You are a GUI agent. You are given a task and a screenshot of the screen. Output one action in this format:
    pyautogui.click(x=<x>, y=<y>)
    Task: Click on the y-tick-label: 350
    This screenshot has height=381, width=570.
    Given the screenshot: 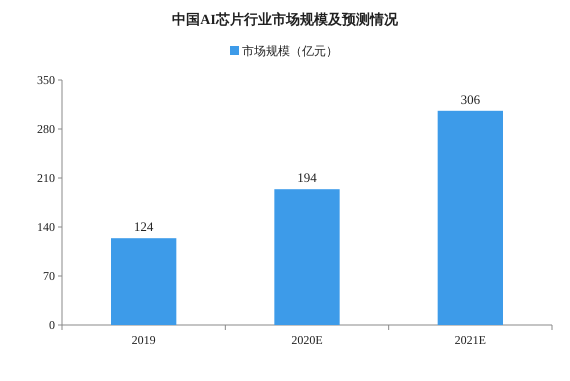 What is the action you would take?
    pyautogui.click(x=46, y=80)
    